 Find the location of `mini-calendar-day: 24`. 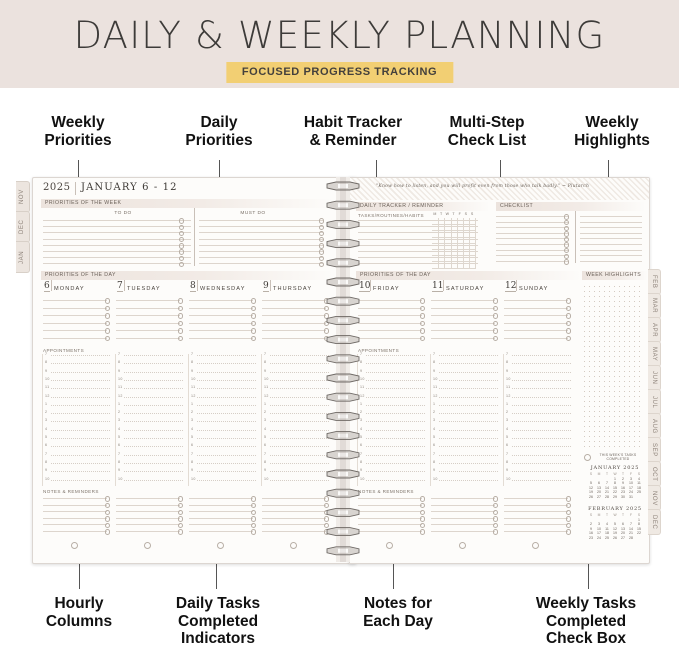

mini-calendar-day: 24 is located at coordinates (631, 492).